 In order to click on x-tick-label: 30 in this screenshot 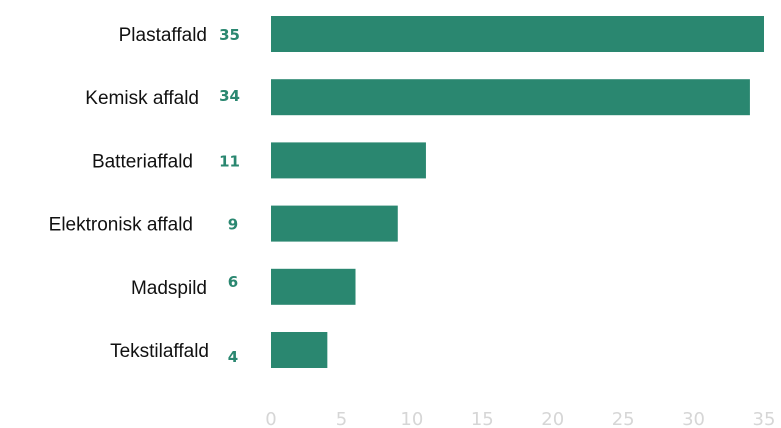, I will do `click(693, 418)`.